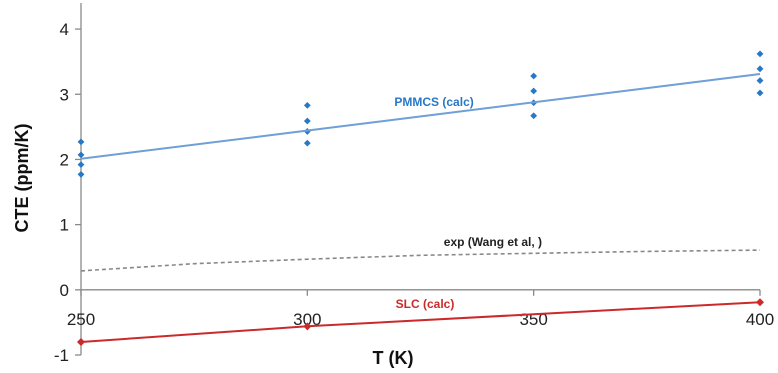  What do you see at coordinates (760, 319) in the screenshot?
I see `x-tick-label: 400` at bounding box center [760, 319].